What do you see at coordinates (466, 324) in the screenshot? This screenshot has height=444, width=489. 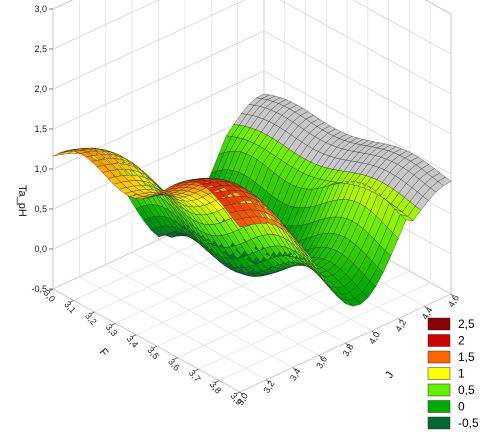 I see `legend-label: 2,5` at bounding box center [466, 324].